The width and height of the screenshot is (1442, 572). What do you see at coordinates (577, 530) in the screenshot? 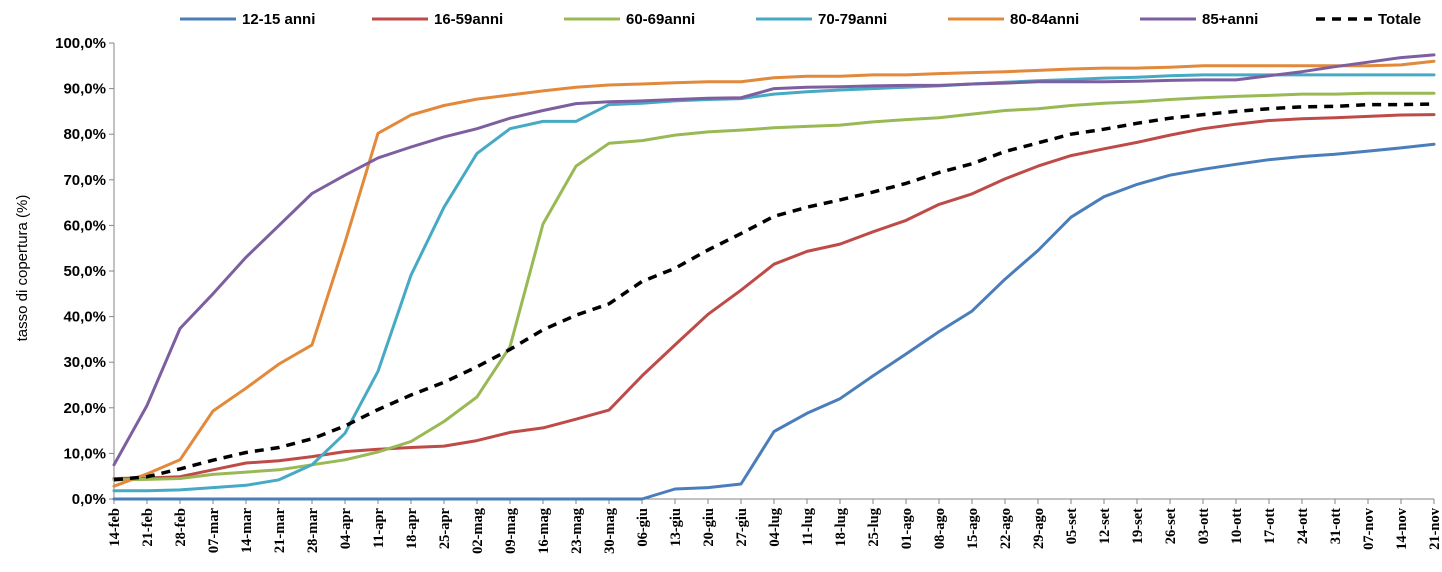
I see `x-tick-label: 23-mag` at bounding box center [577, 530].